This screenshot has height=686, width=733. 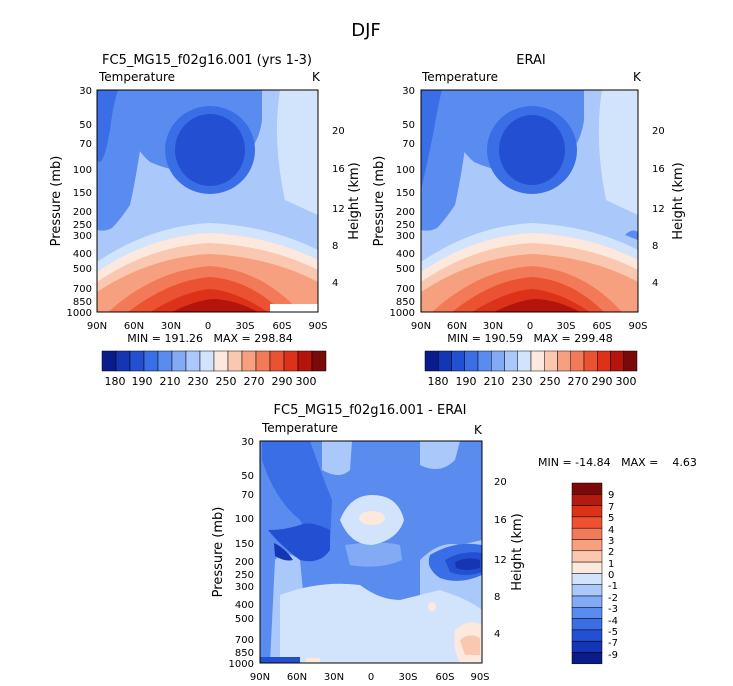 What do you see at coordinates (244, 605) in the screenshot?
I see `svg-text: 400` at bounding box center [244, 605].